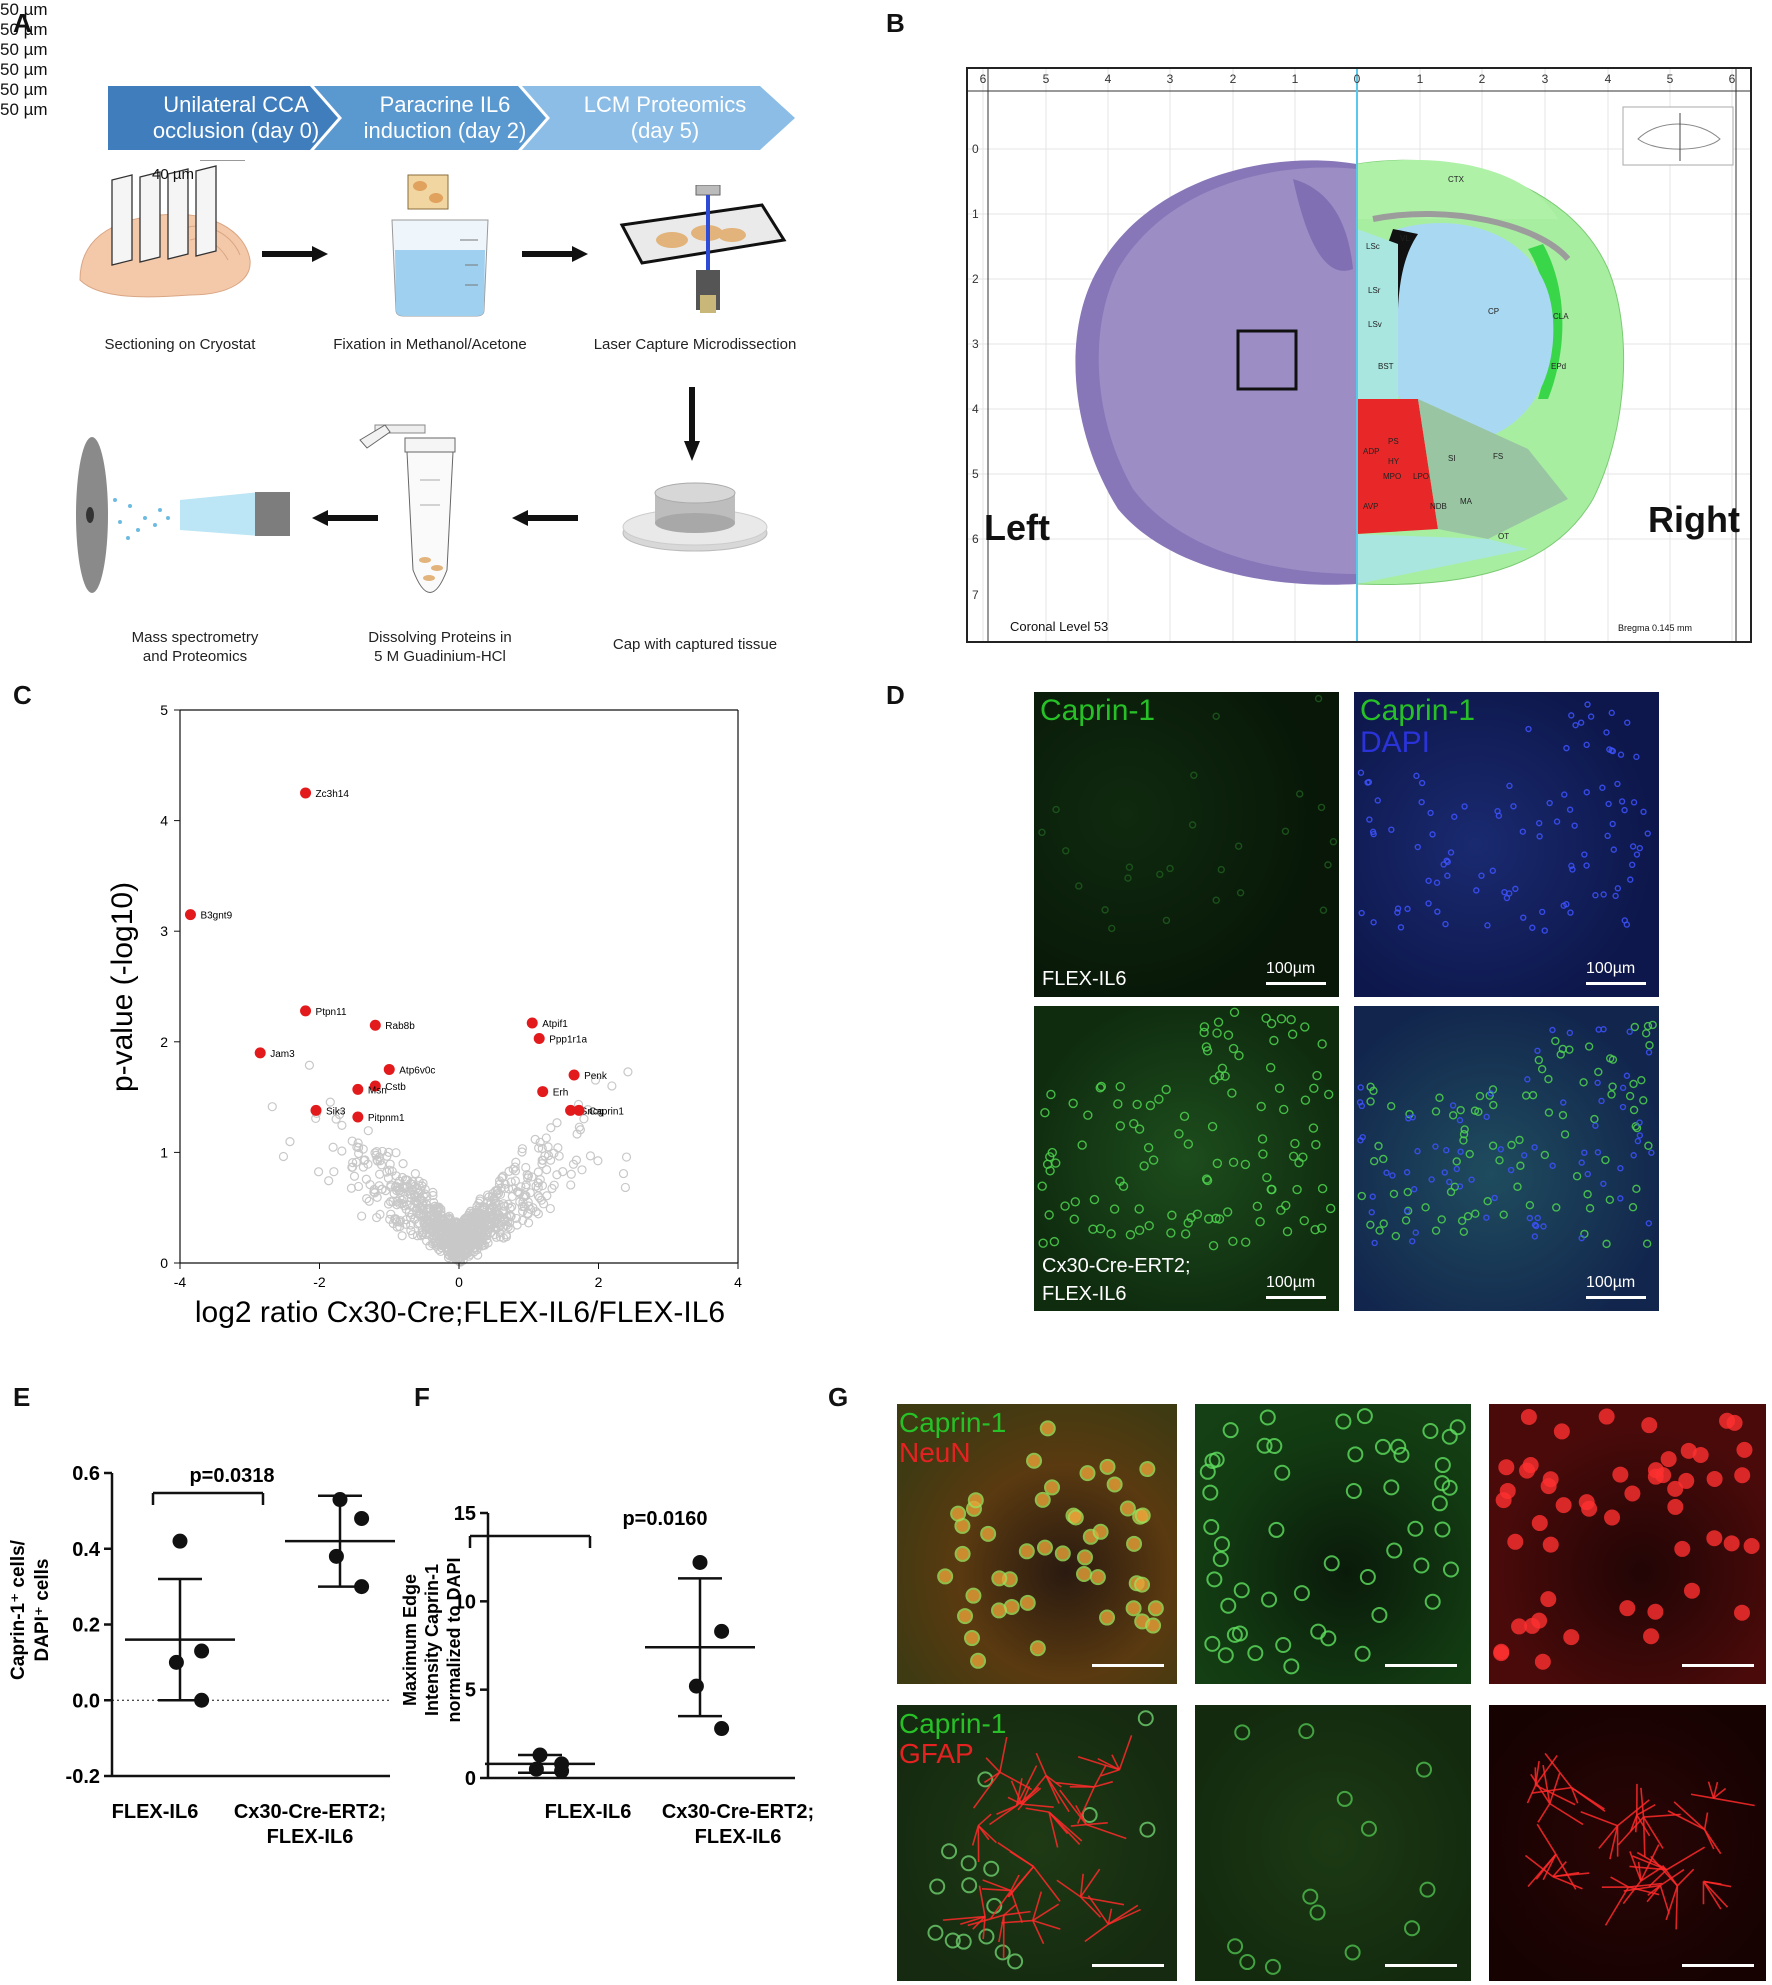  I want to click on panel-label-g: G, so click(838, 1397).